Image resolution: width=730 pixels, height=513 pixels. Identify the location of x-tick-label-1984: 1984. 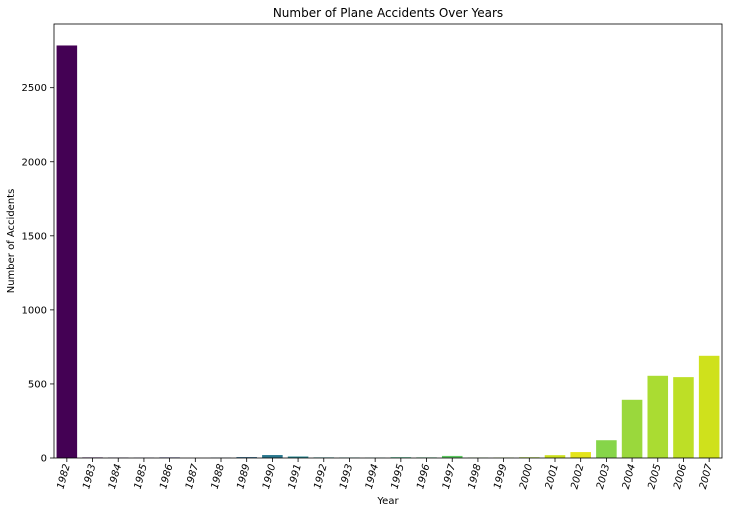
(115, 476).